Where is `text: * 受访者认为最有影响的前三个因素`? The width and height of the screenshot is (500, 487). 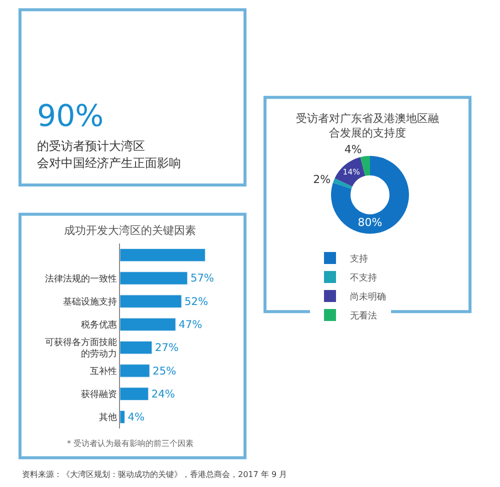 text: * 受访者认为最有影响的前三个因素 is located at coordinates (130, 443).